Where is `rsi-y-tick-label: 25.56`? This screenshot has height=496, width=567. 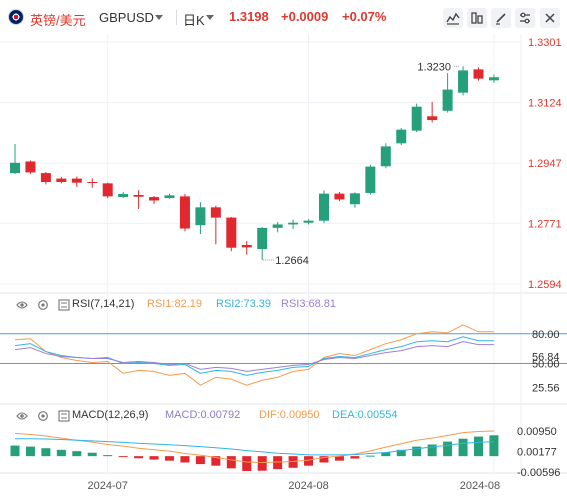
rsi-y-tick-label: 25.56 is located at coordinates (546, 389).